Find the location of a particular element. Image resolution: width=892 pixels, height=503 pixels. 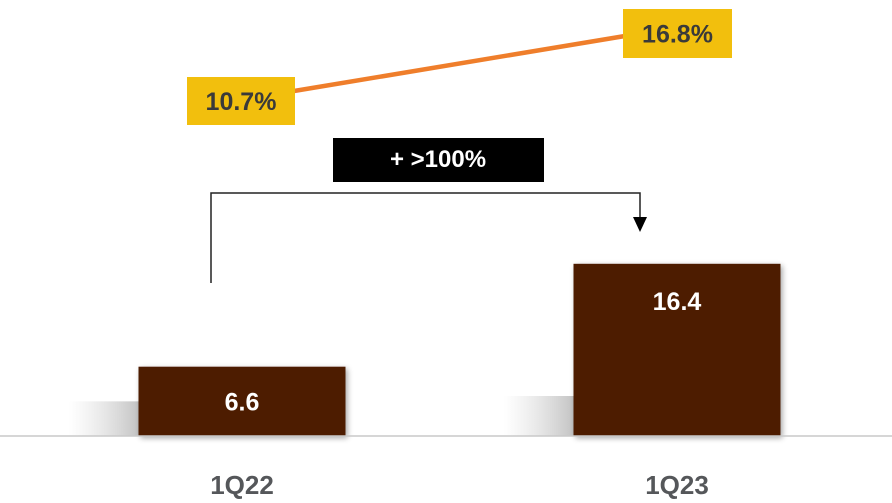

line-value-label-text: 16.8% is located at coordinates (677, 35).